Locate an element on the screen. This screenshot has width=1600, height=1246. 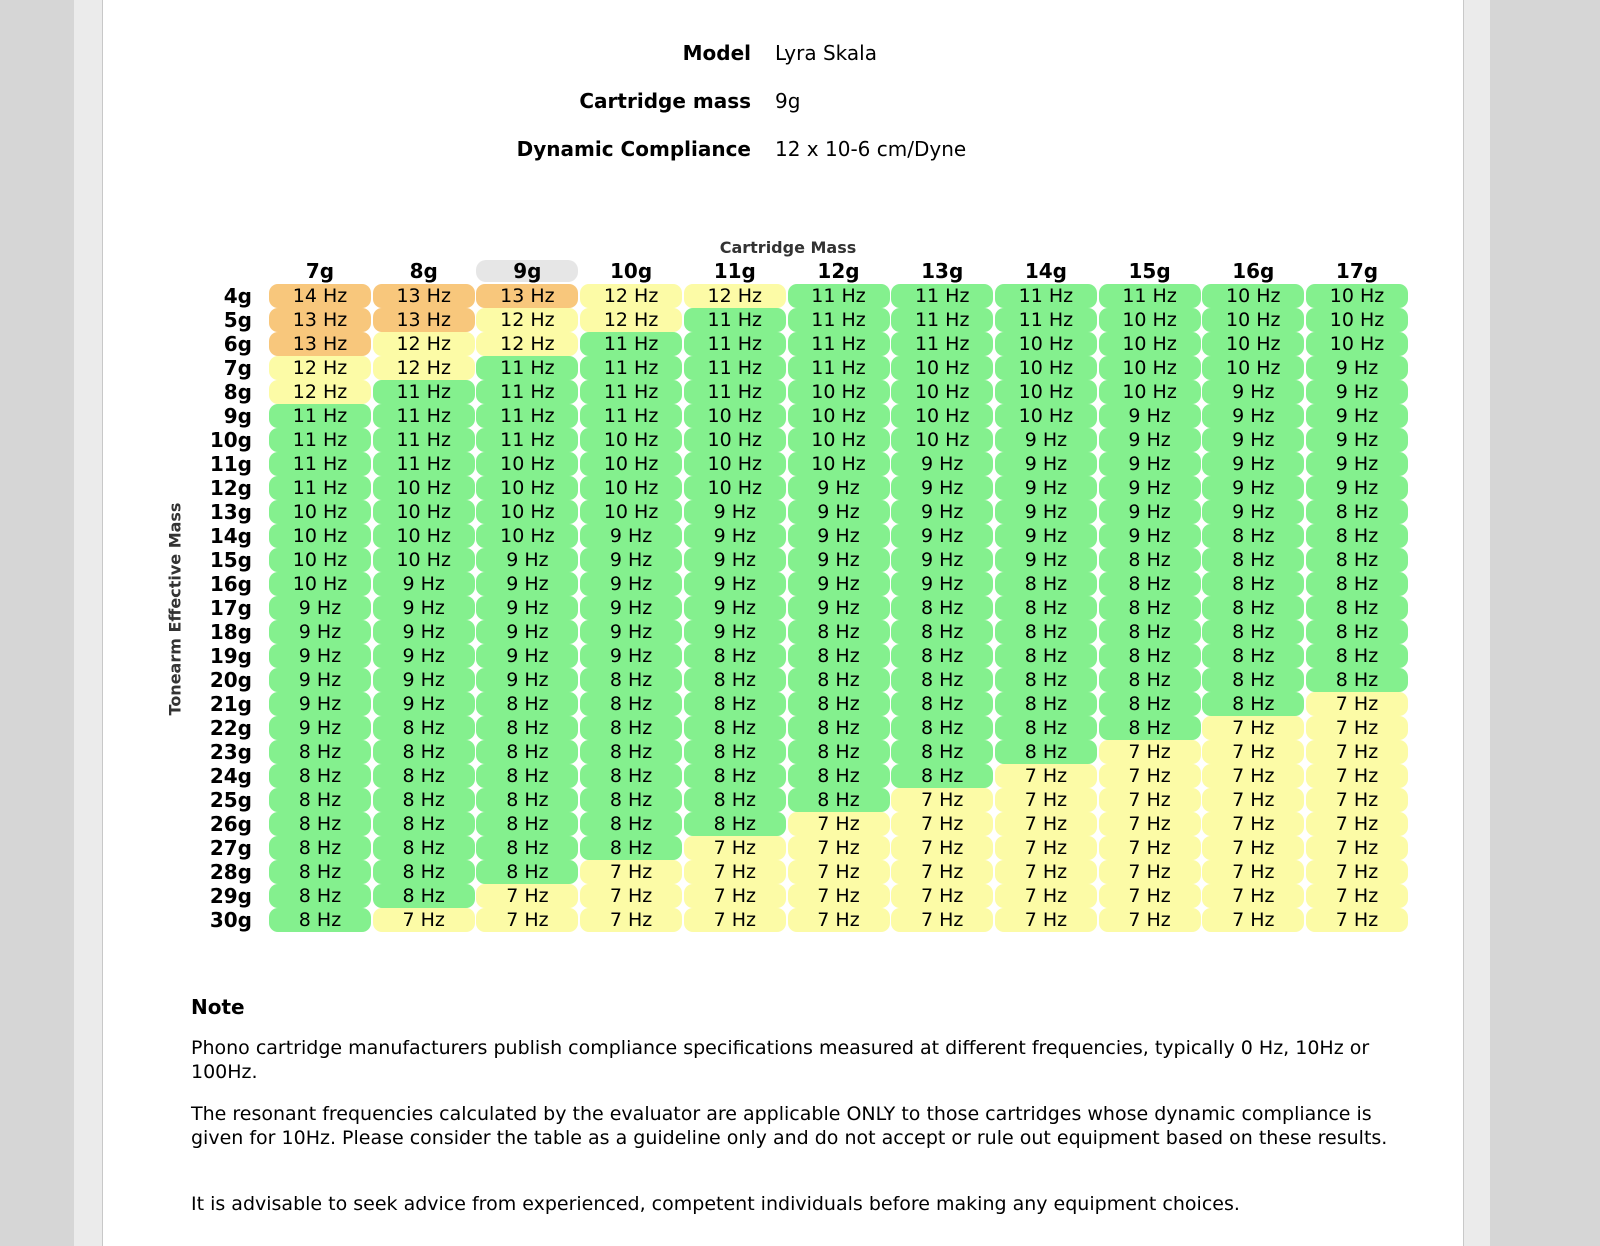
column-header: 13g is located at coordinates (942, 271).